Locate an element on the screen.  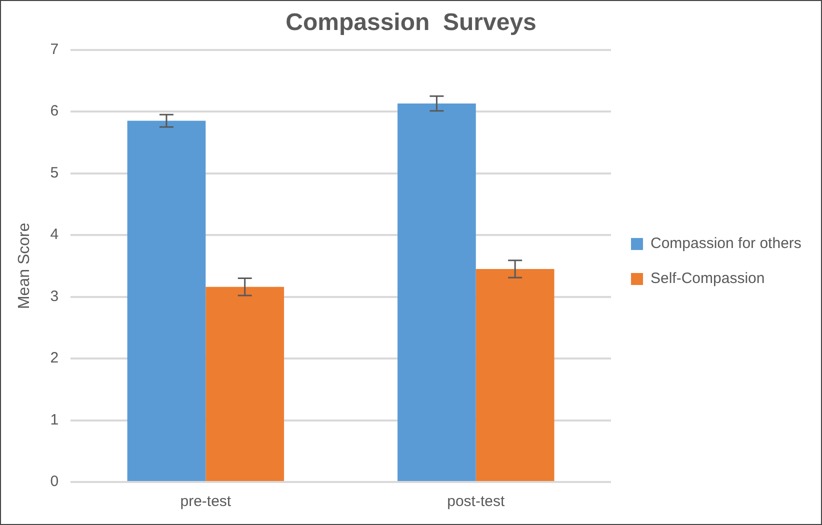
y-axis-title: Mean Score is located at coordinates (25, 266).